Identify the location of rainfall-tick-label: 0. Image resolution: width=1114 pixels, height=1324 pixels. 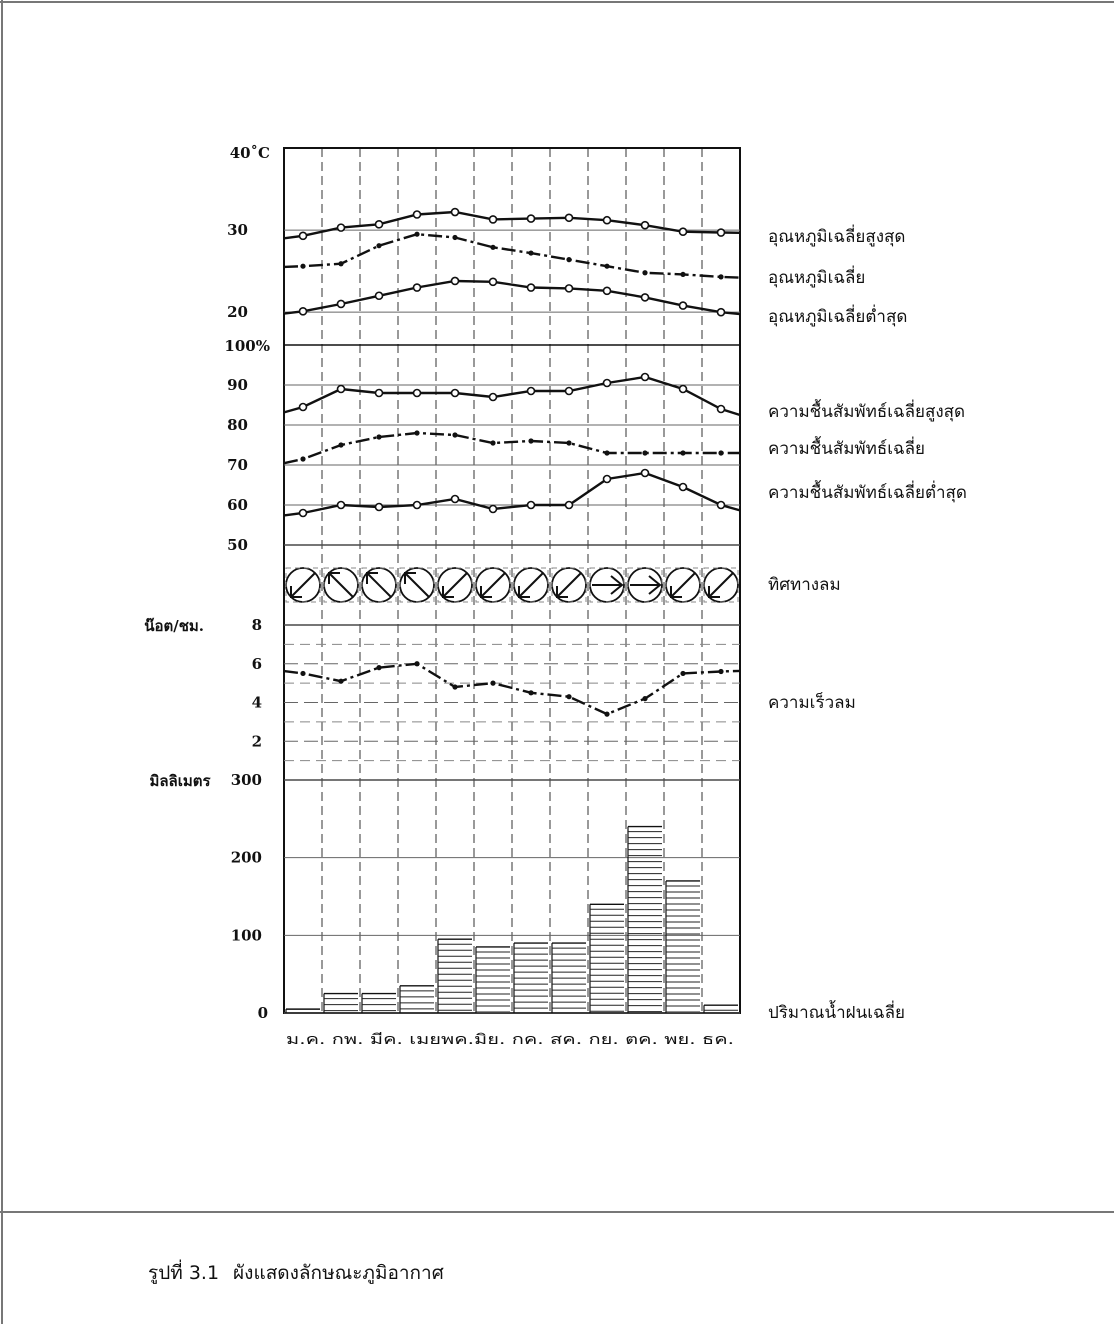
(263, 1013).